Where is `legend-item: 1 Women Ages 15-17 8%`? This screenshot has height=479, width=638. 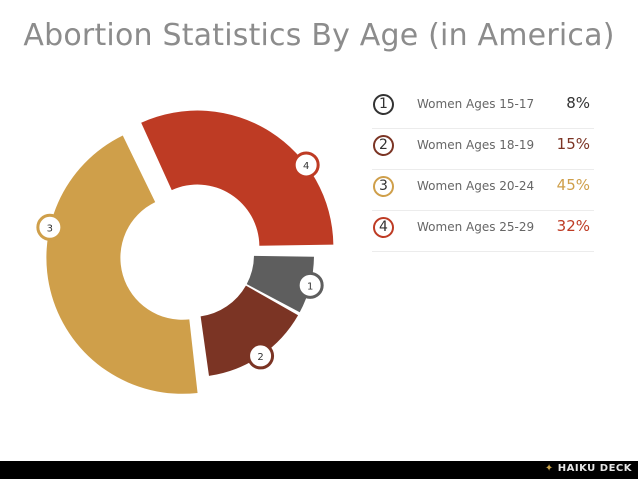
legend-item: 1 Women Ages 15-17 8% is located at coordinates (483, 108).